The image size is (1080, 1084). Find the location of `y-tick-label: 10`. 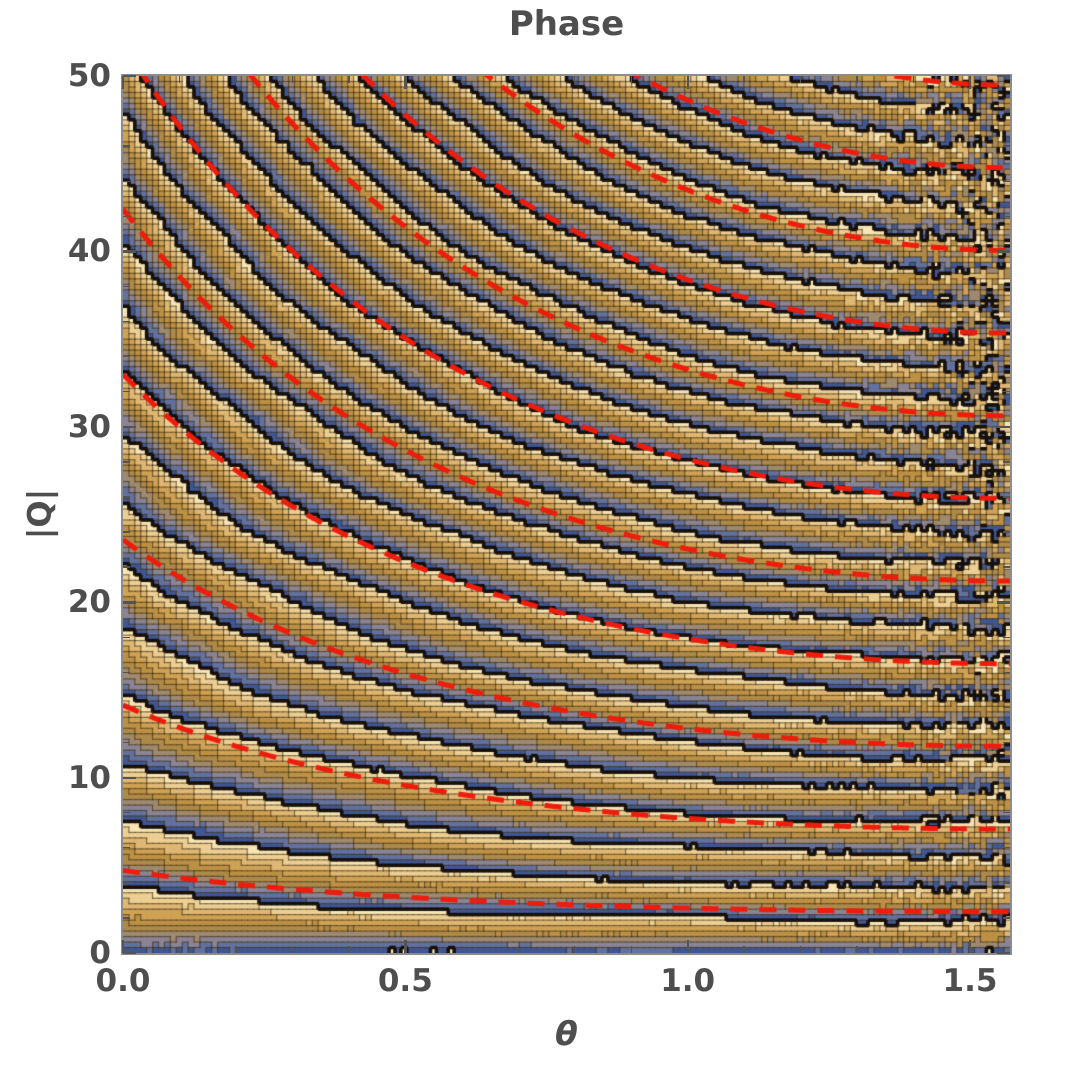

y-tick-label: 10 is located at coordinates (89, 777).